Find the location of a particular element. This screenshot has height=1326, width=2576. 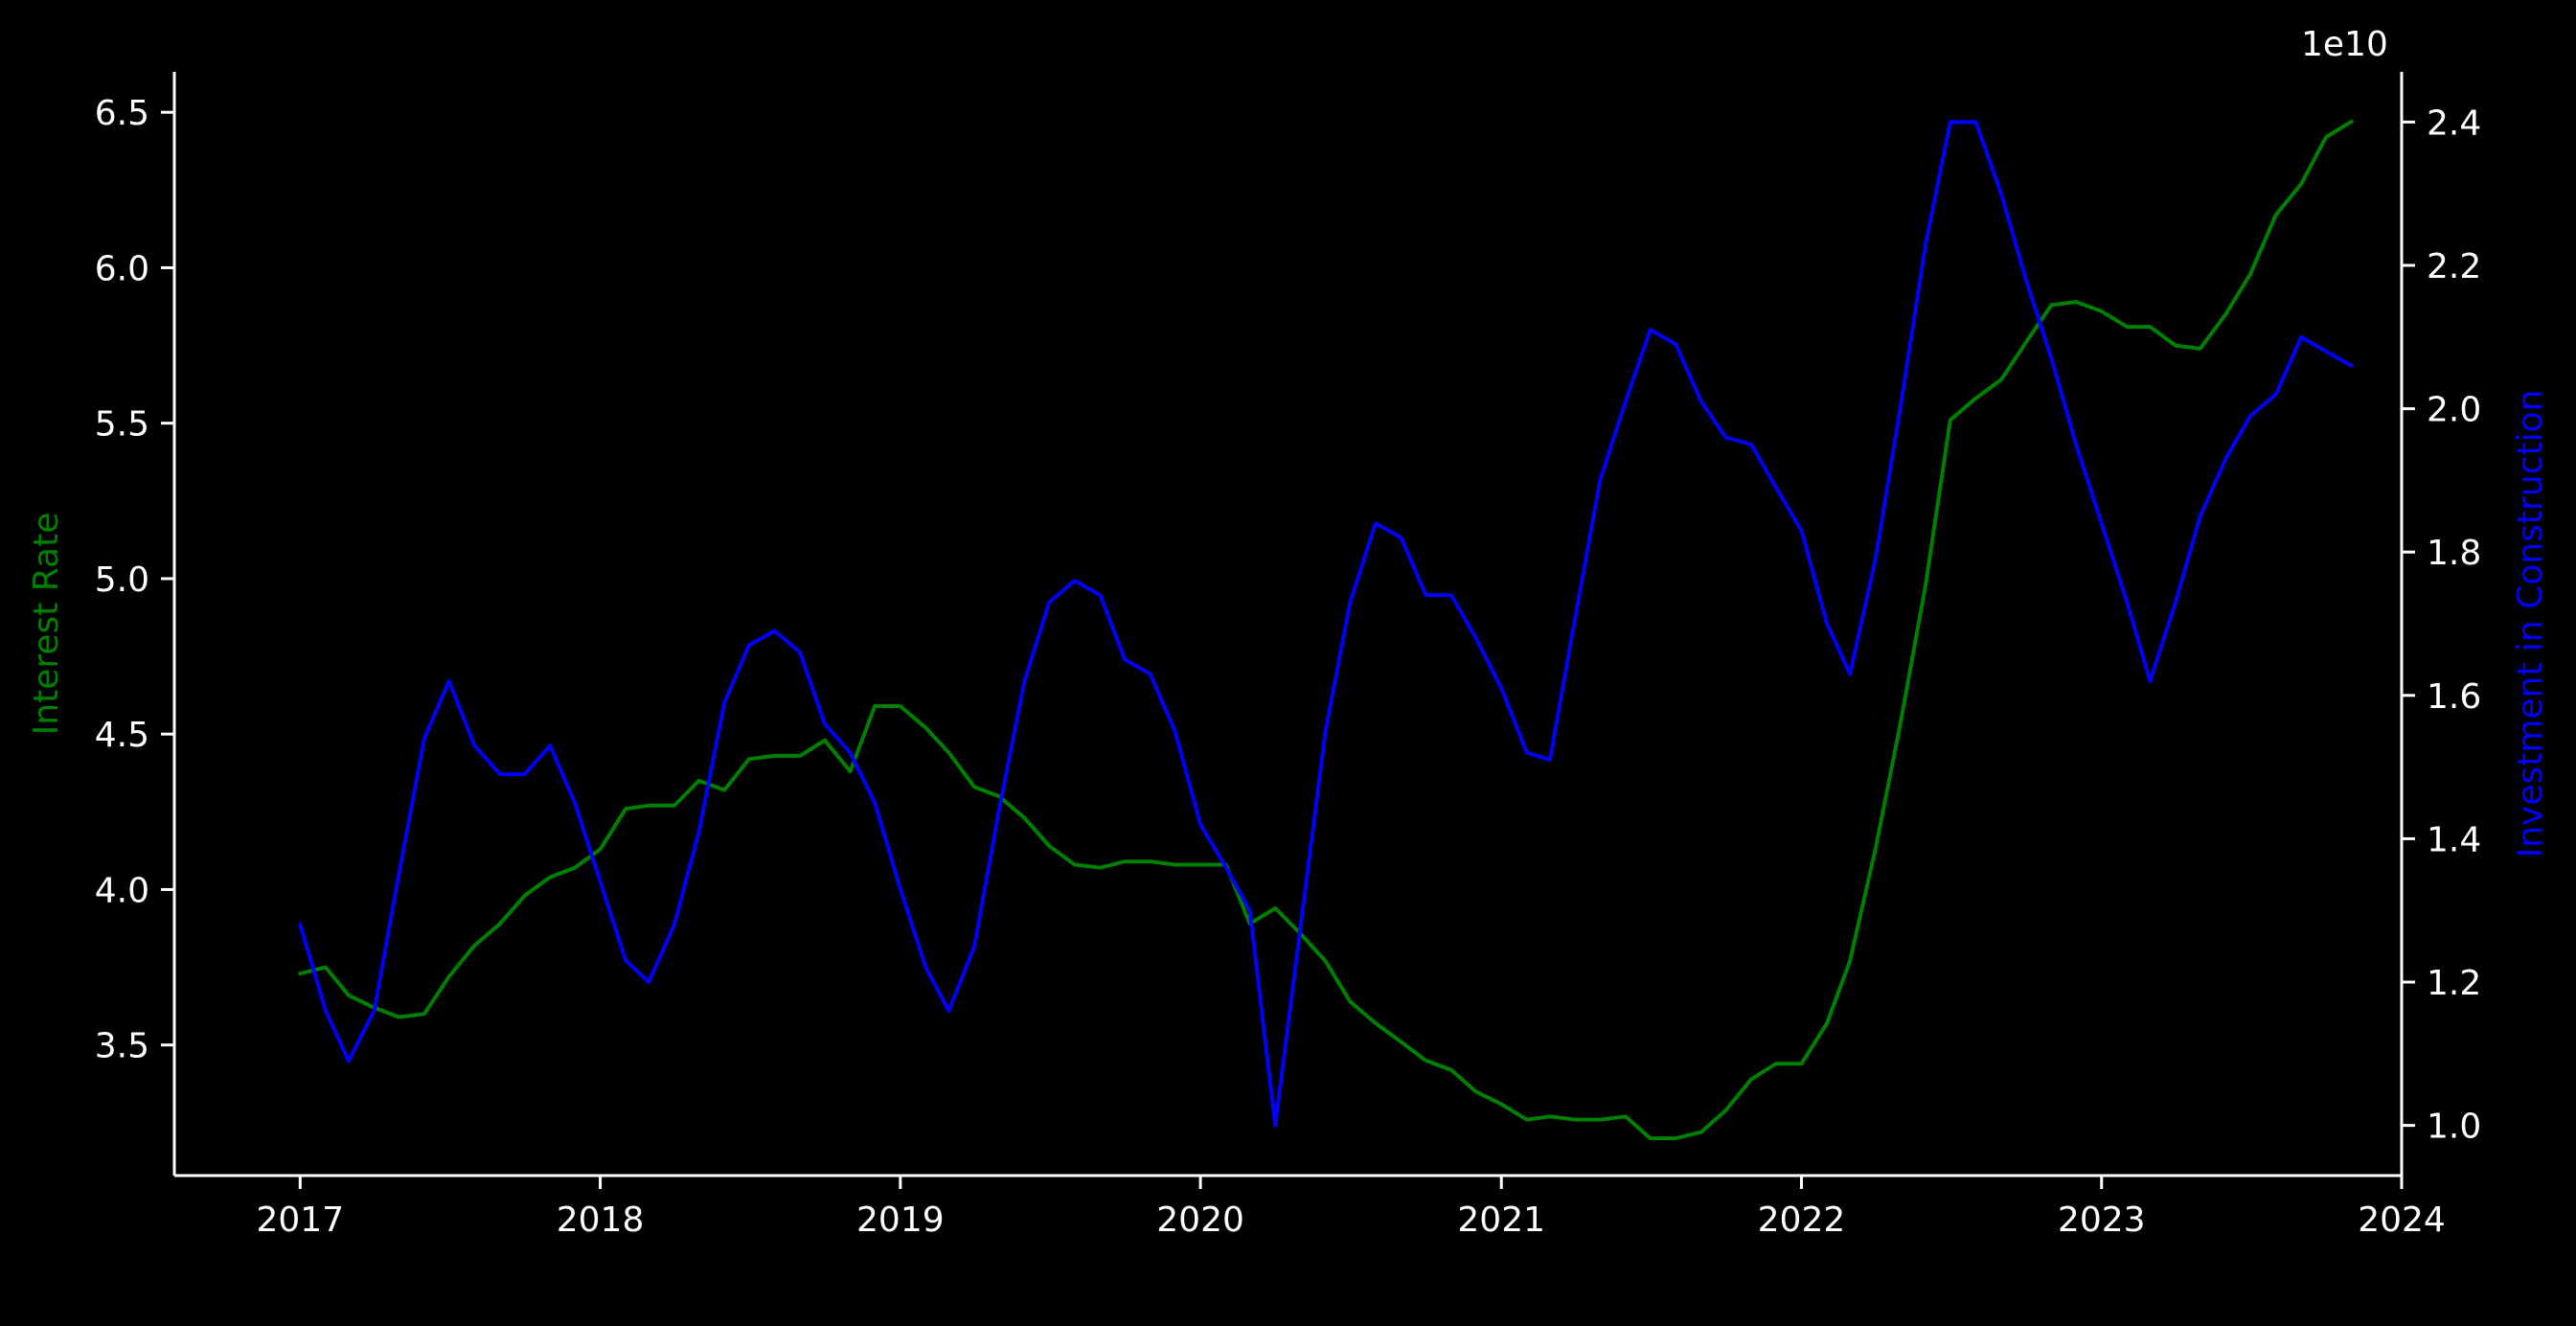

x-tick-label: 2020 is located at coordinates (1200, 1220).